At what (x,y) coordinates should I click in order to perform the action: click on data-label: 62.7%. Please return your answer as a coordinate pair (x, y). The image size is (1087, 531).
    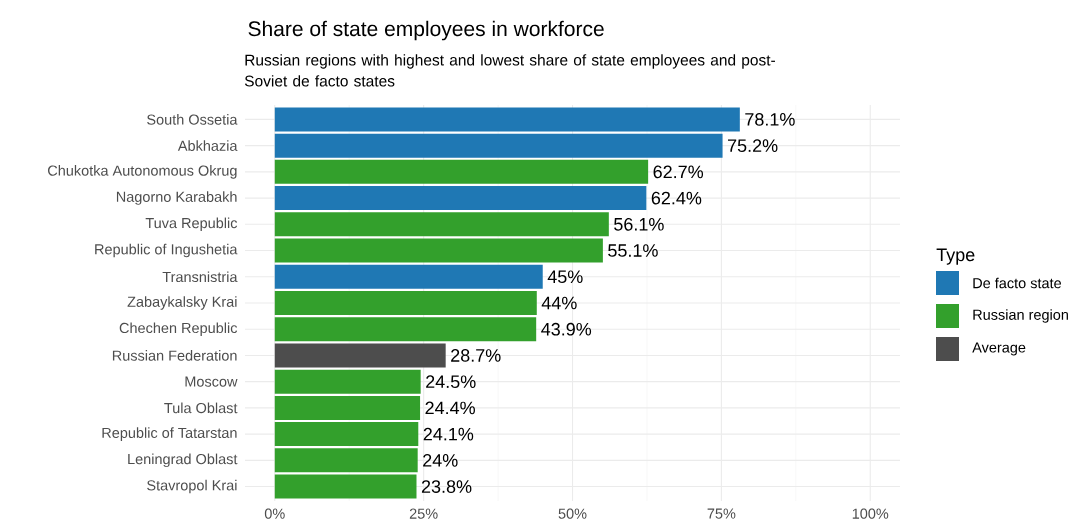
    Looking at the image, I should click on (678, 172).